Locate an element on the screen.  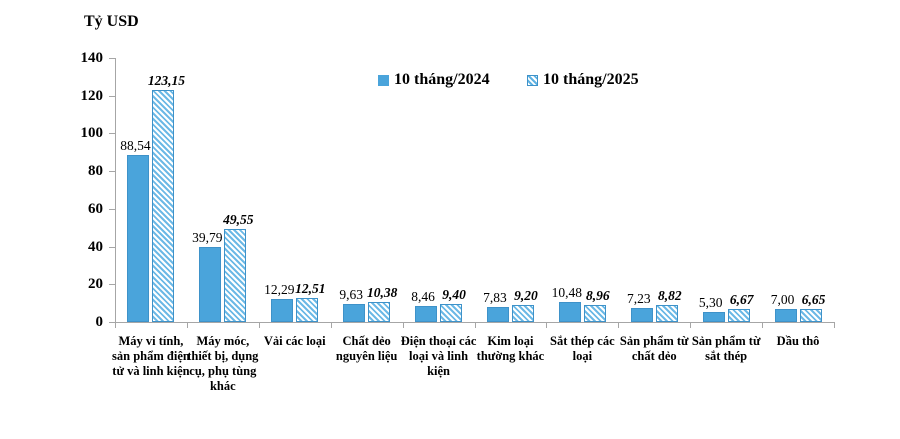
category-label: Kim loại thường khác is located at coordinates (510, 348).